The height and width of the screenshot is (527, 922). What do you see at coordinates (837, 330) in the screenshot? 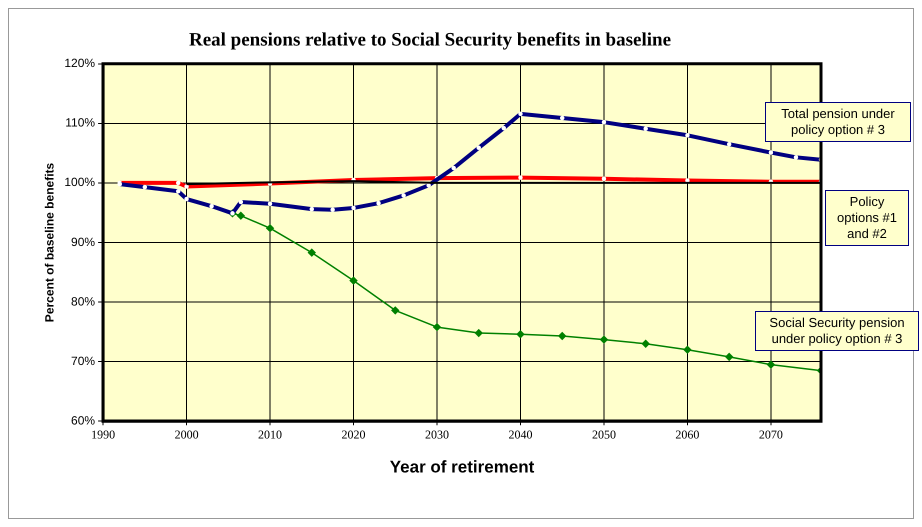
I see `series-label: Social Security pension under policy option # 3` at bounding box center [837, 330].